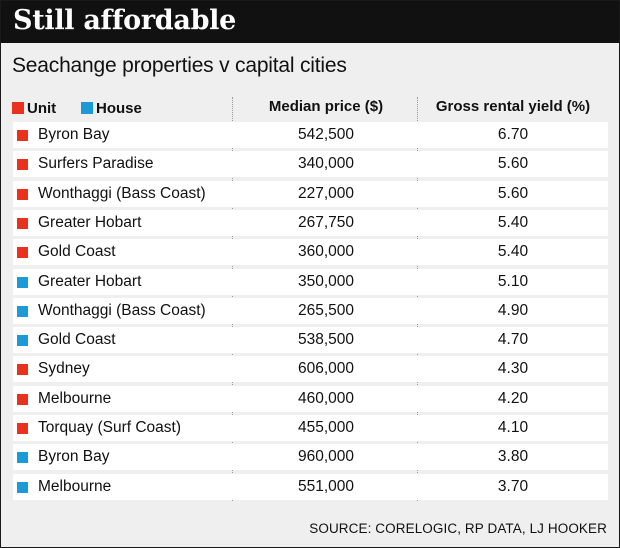  Describe the element at coordinates (64, 368) in the screenshot. I see `row-location: Sydney` at that location.